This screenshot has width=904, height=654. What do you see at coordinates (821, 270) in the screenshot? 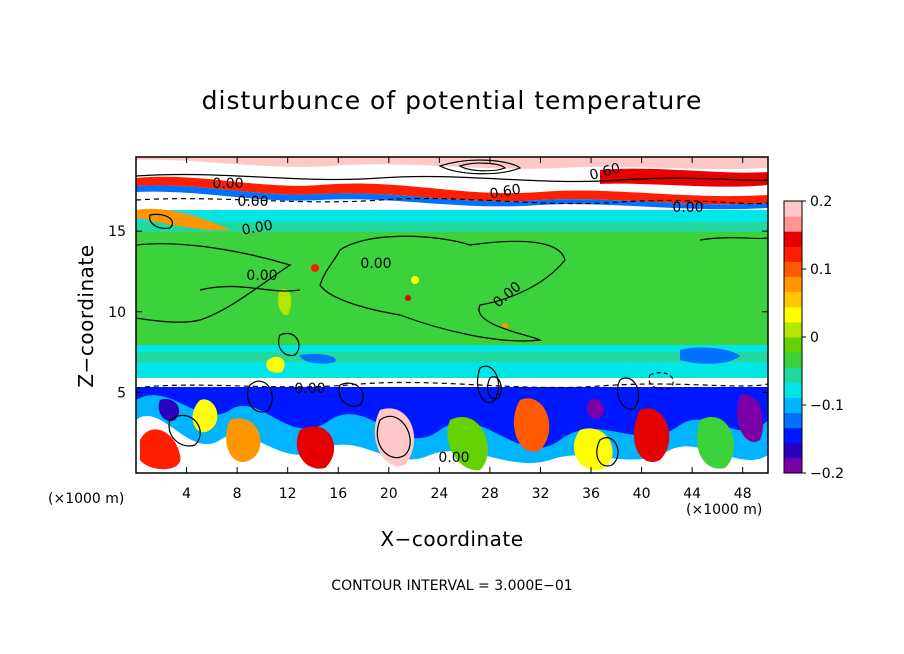
I see `colorbar-tick-label: 0.1` at bounding box center [821, 270].